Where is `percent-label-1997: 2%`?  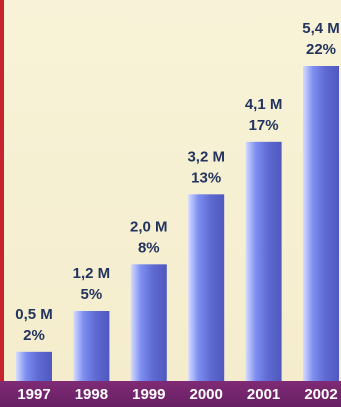 percent-label-1997: 2% is located at coordinates (34, 335).